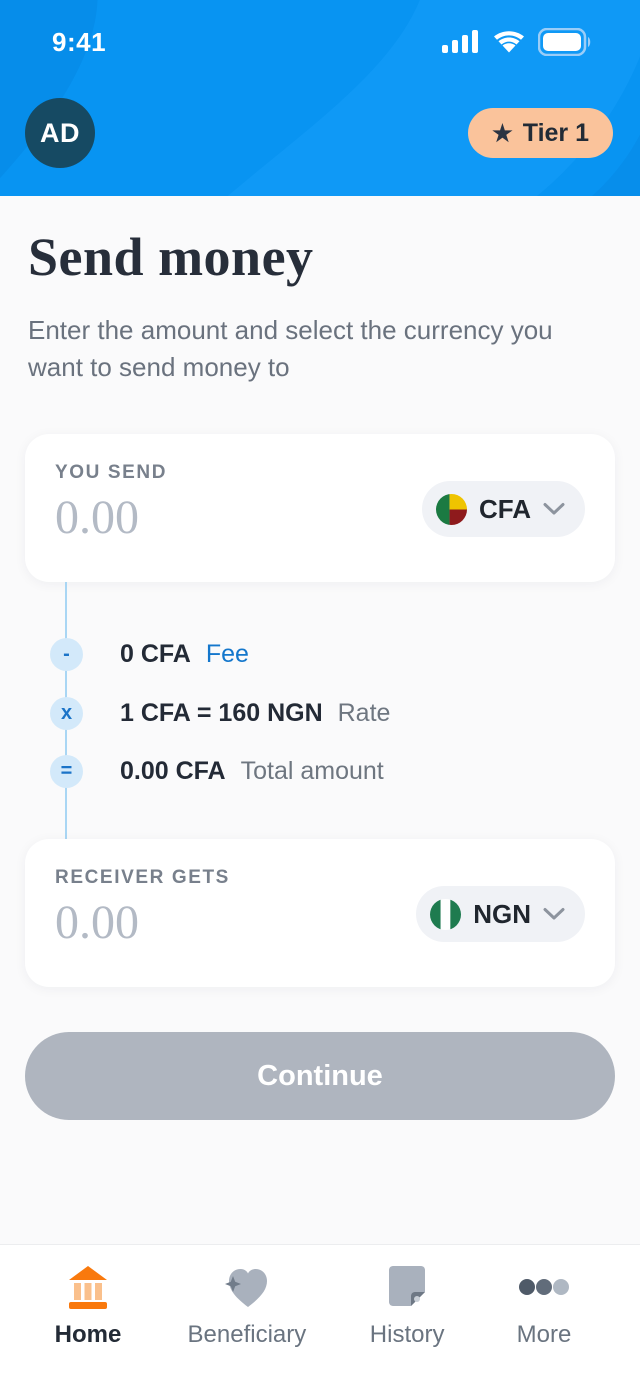 The image size is (640, 1386). I want to click on nav-item-home: Home, so click(88, 1324).